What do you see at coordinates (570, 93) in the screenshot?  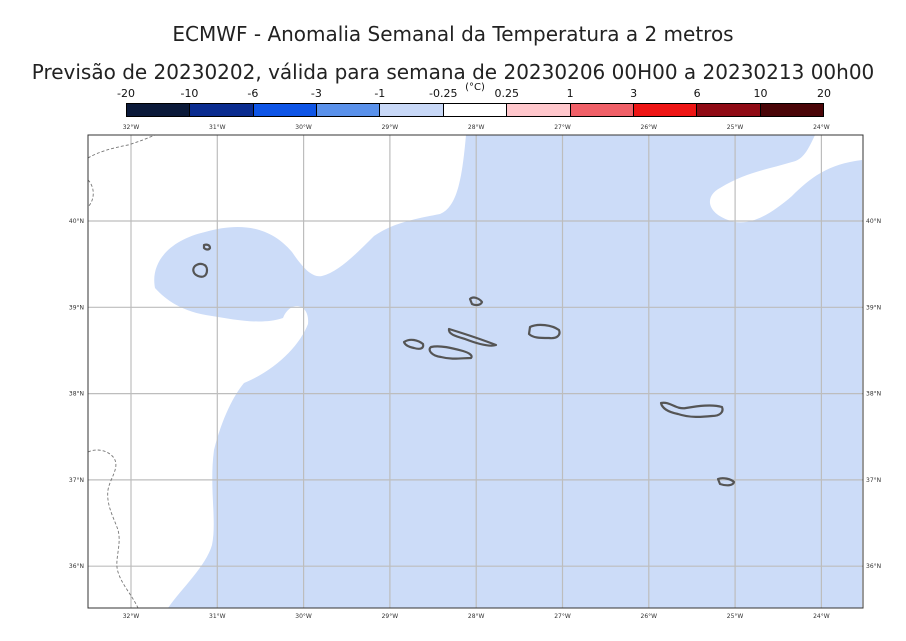 I see `colorbar-tick-label: 1` at bounding box center [570, 93].